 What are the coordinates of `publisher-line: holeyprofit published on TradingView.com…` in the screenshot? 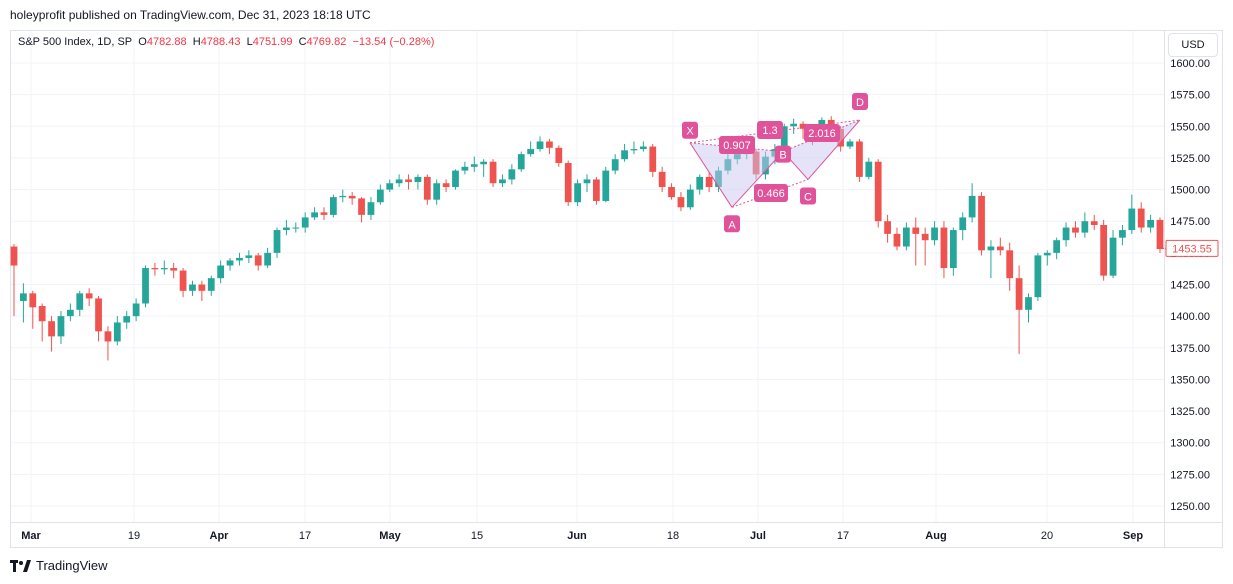 It's located at (190, 15).